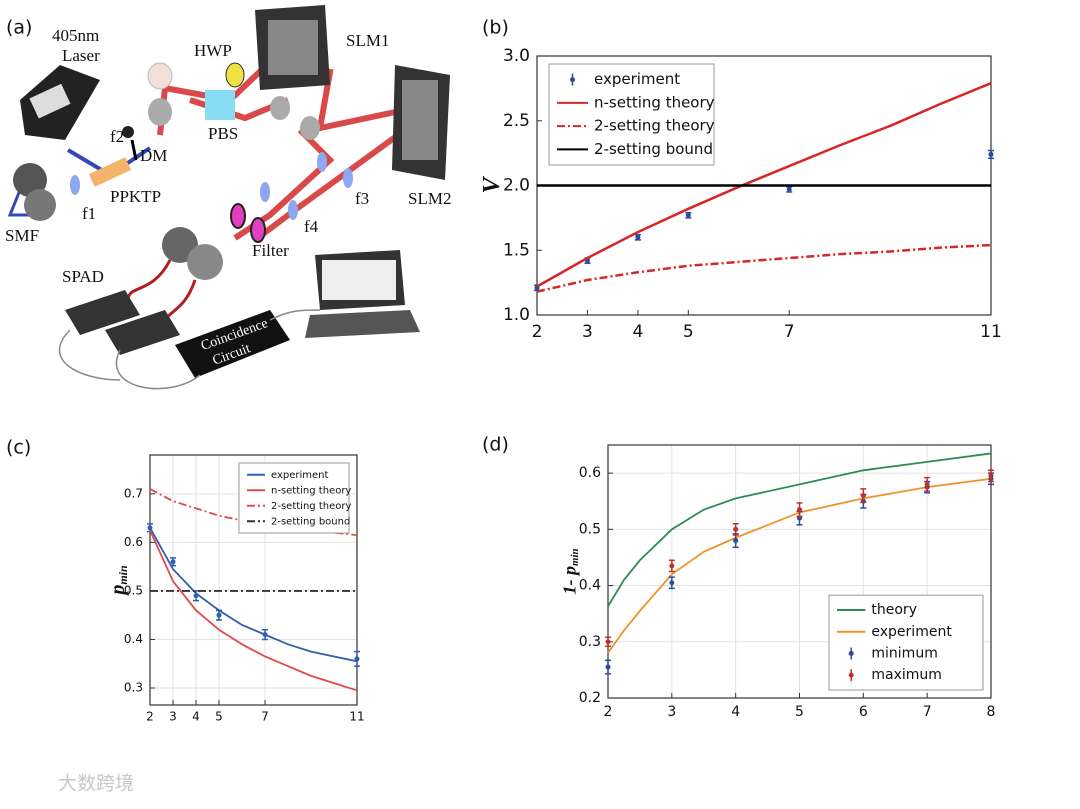  I want to click on diagram-label: f1, so click(89, 213).